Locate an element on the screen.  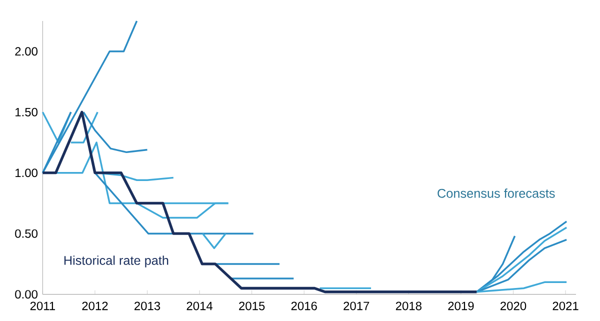
x-tick-label: 2012 is located at coordinates (95, 306).